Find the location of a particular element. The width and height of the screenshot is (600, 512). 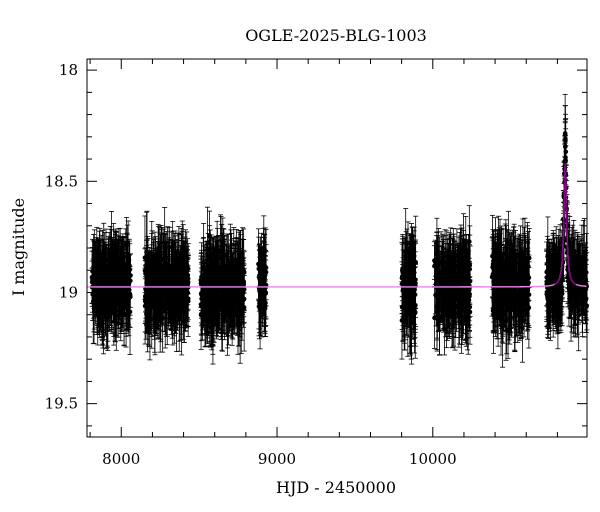

chart-title: OGLE-2025-BLG-1003 is located at coordinates (336, 35).